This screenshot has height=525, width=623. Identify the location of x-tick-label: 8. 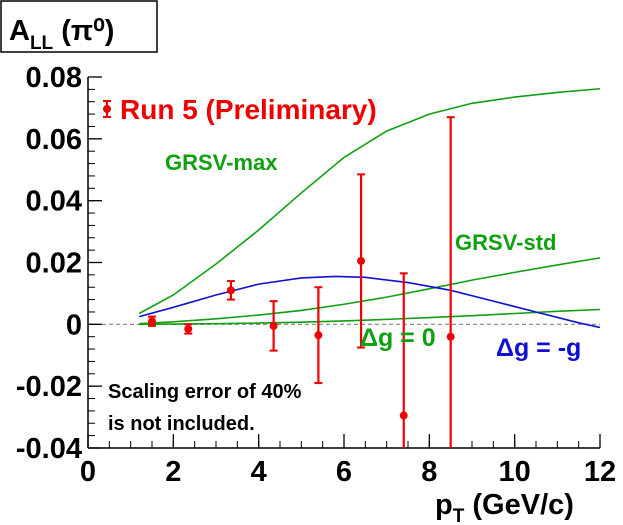
(429, 472).